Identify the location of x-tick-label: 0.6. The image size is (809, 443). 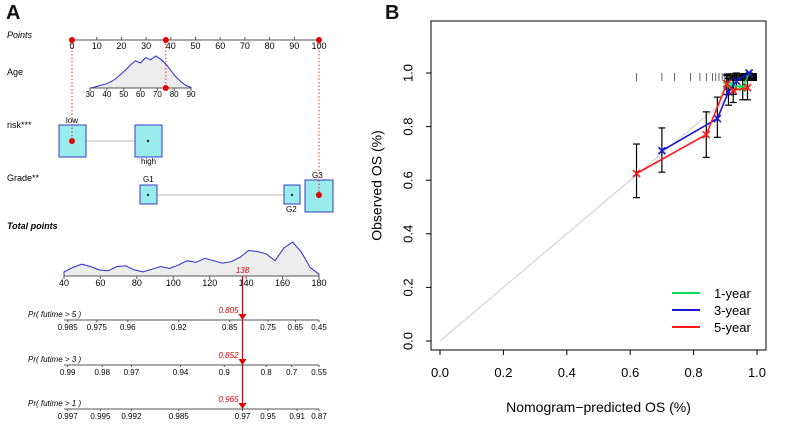
(630, 372).